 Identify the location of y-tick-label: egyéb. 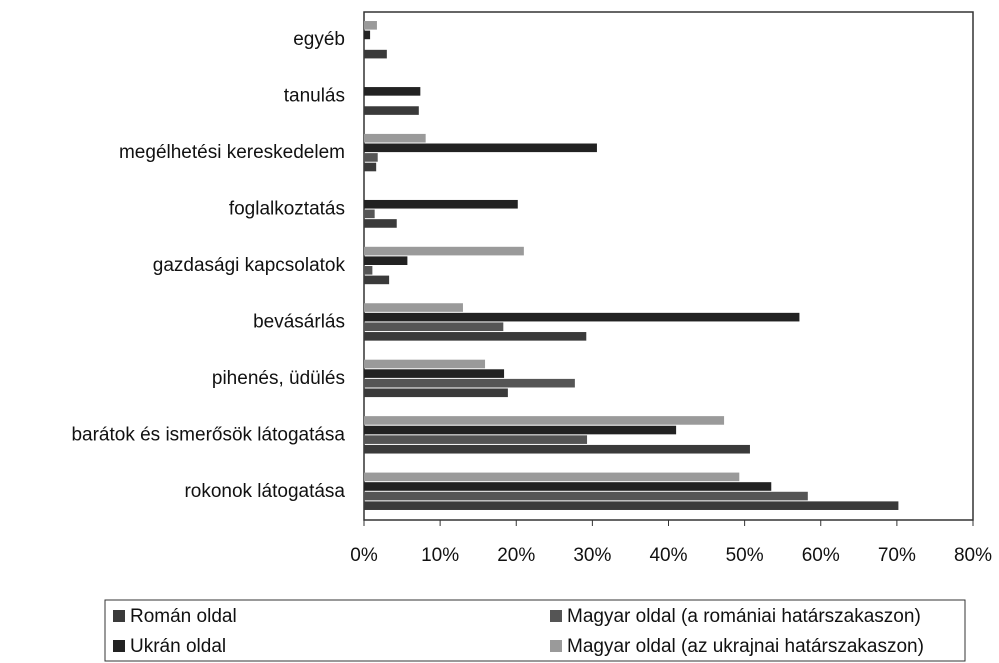
(319, 39).